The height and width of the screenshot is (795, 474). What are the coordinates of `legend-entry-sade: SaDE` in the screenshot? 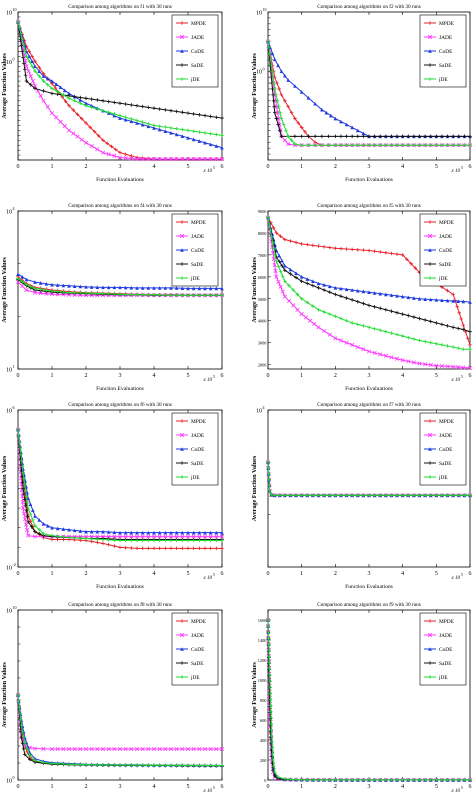 It's located at (190, 464).